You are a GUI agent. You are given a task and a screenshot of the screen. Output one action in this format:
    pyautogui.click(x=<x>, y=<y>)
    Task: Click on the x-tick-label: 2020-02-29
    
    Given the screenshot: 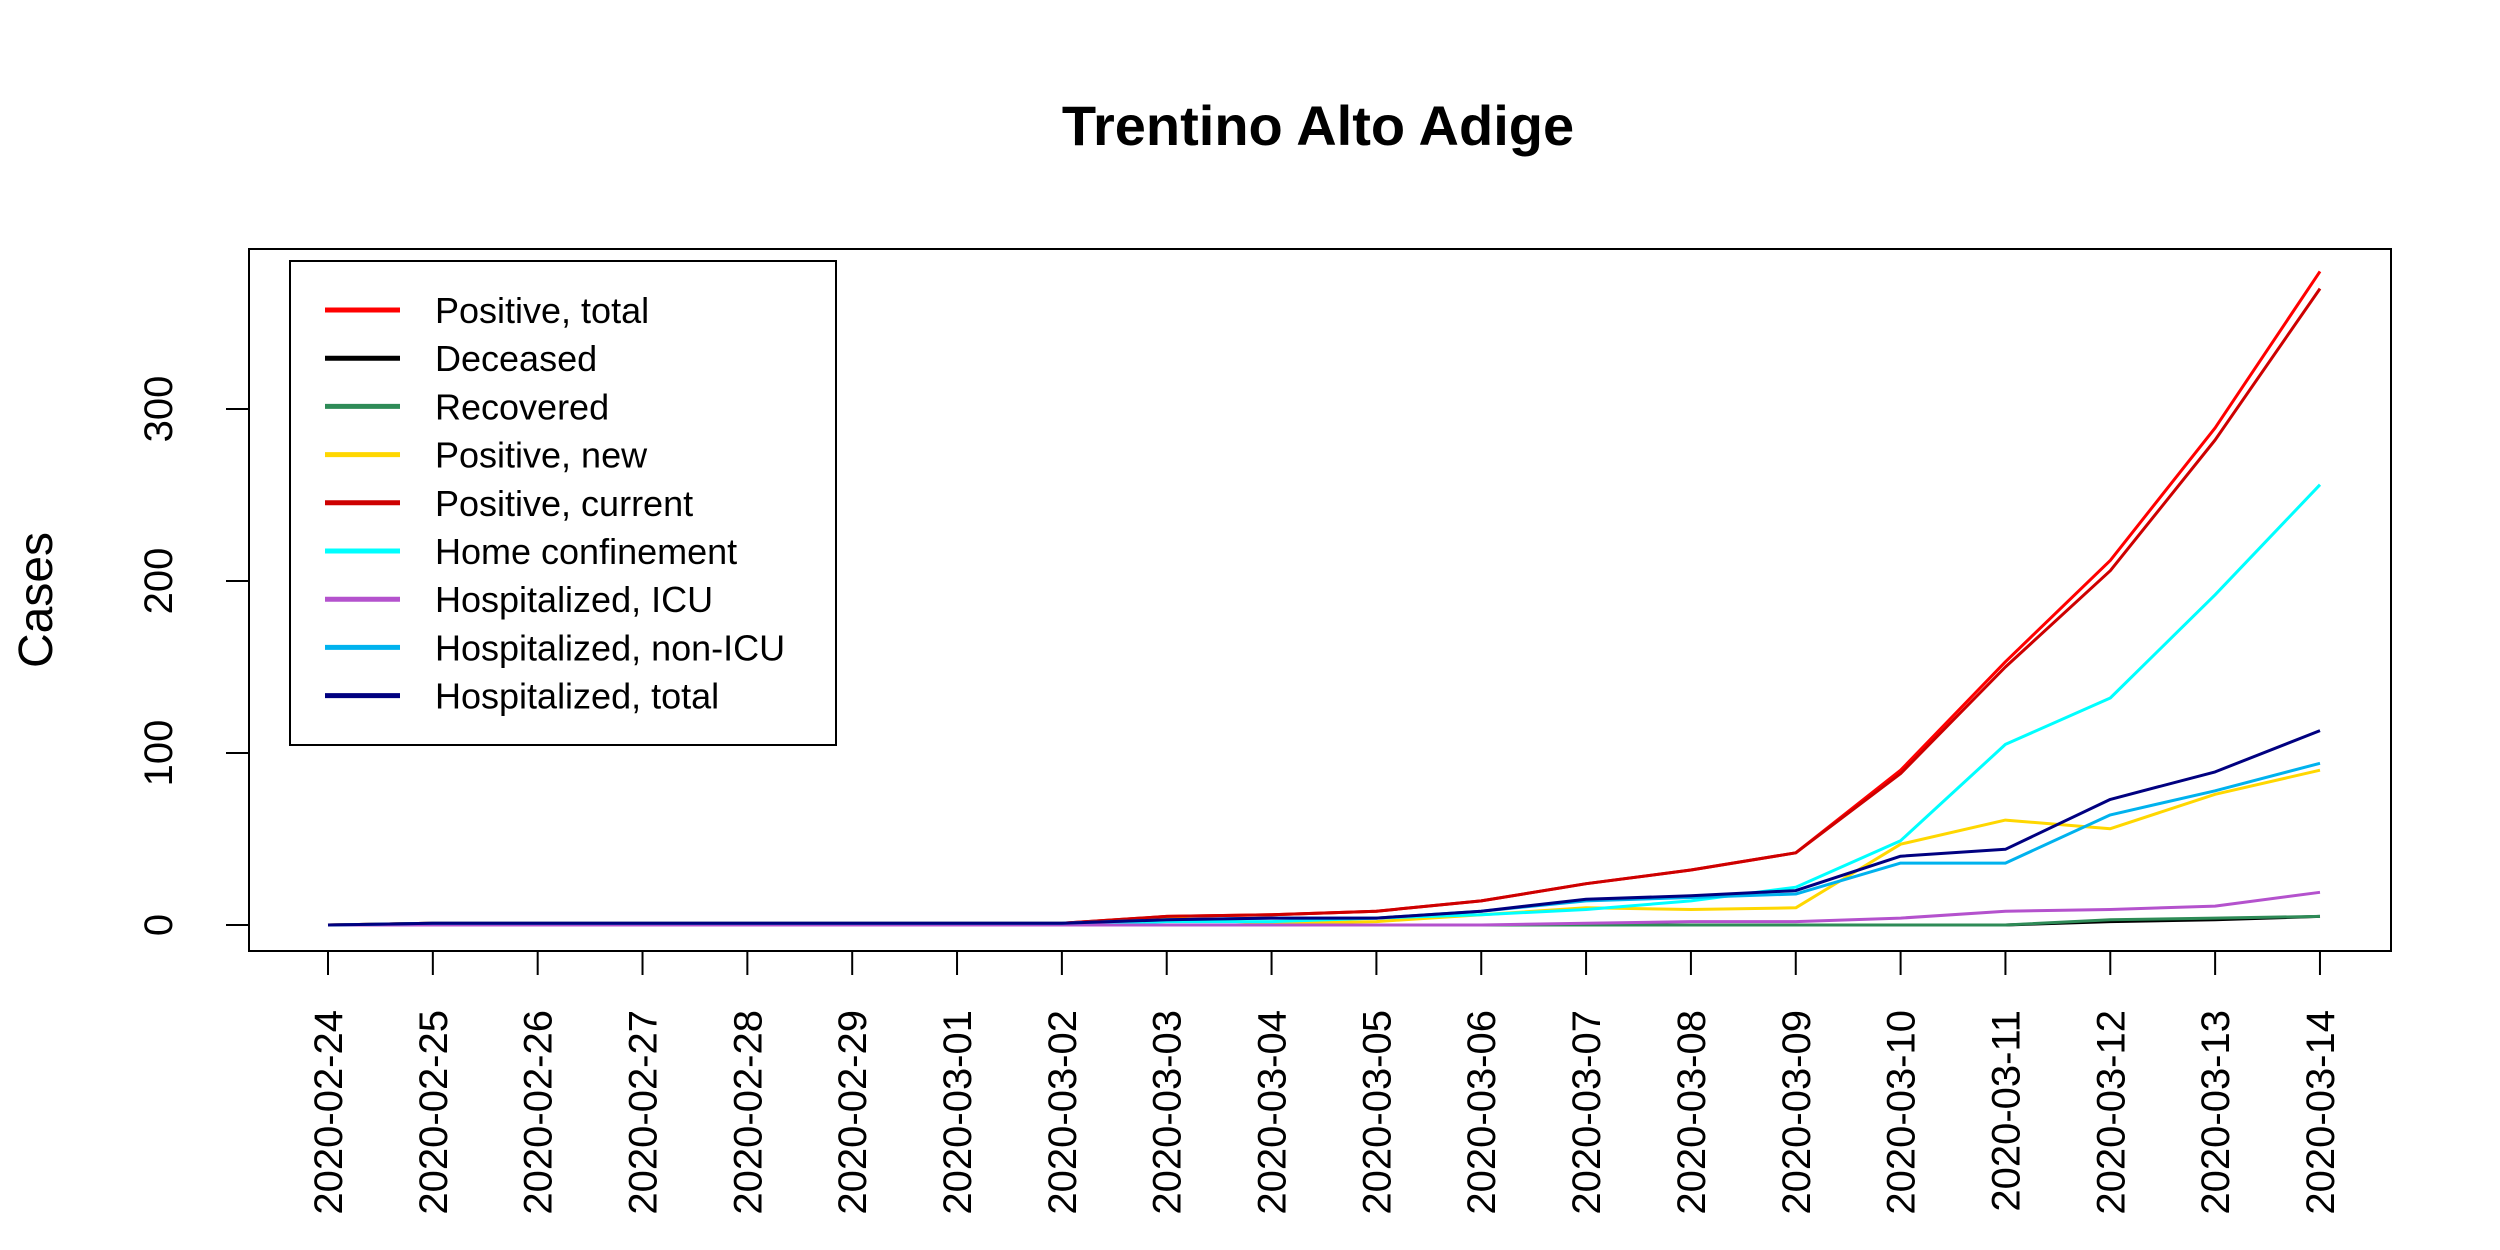 What is the action you would take?
    pyautogui.click(x=853, y=1112)
    